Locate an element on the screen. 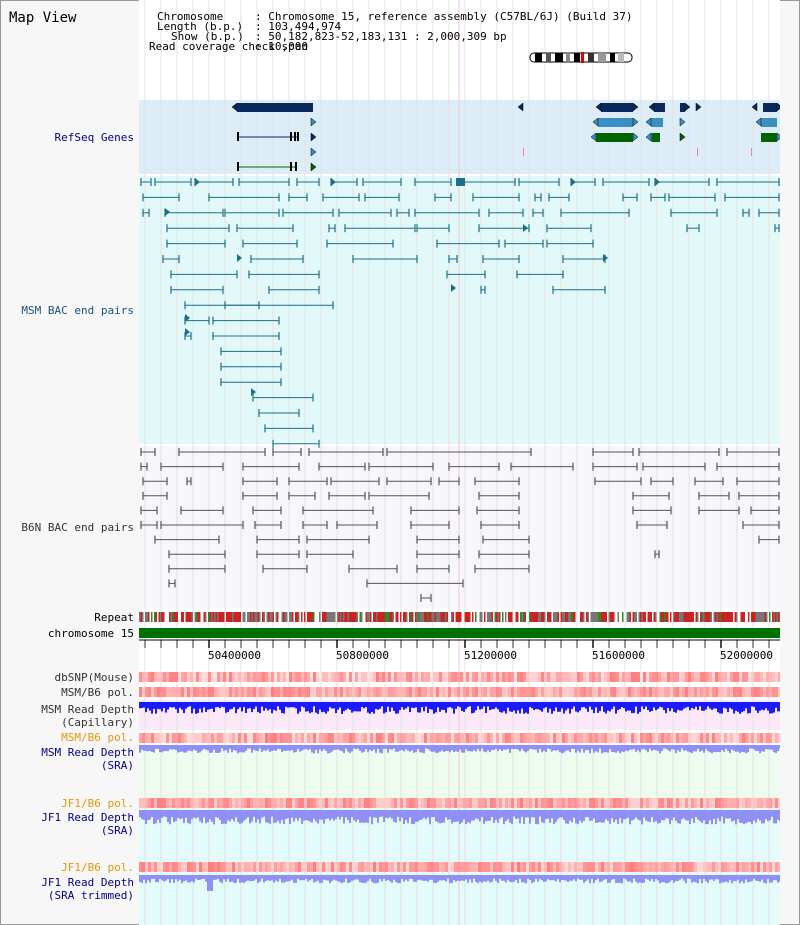 The height and width of the screenshot is (925, 800). msm-capillary-depth-bars is located at coordinates (459, 708).